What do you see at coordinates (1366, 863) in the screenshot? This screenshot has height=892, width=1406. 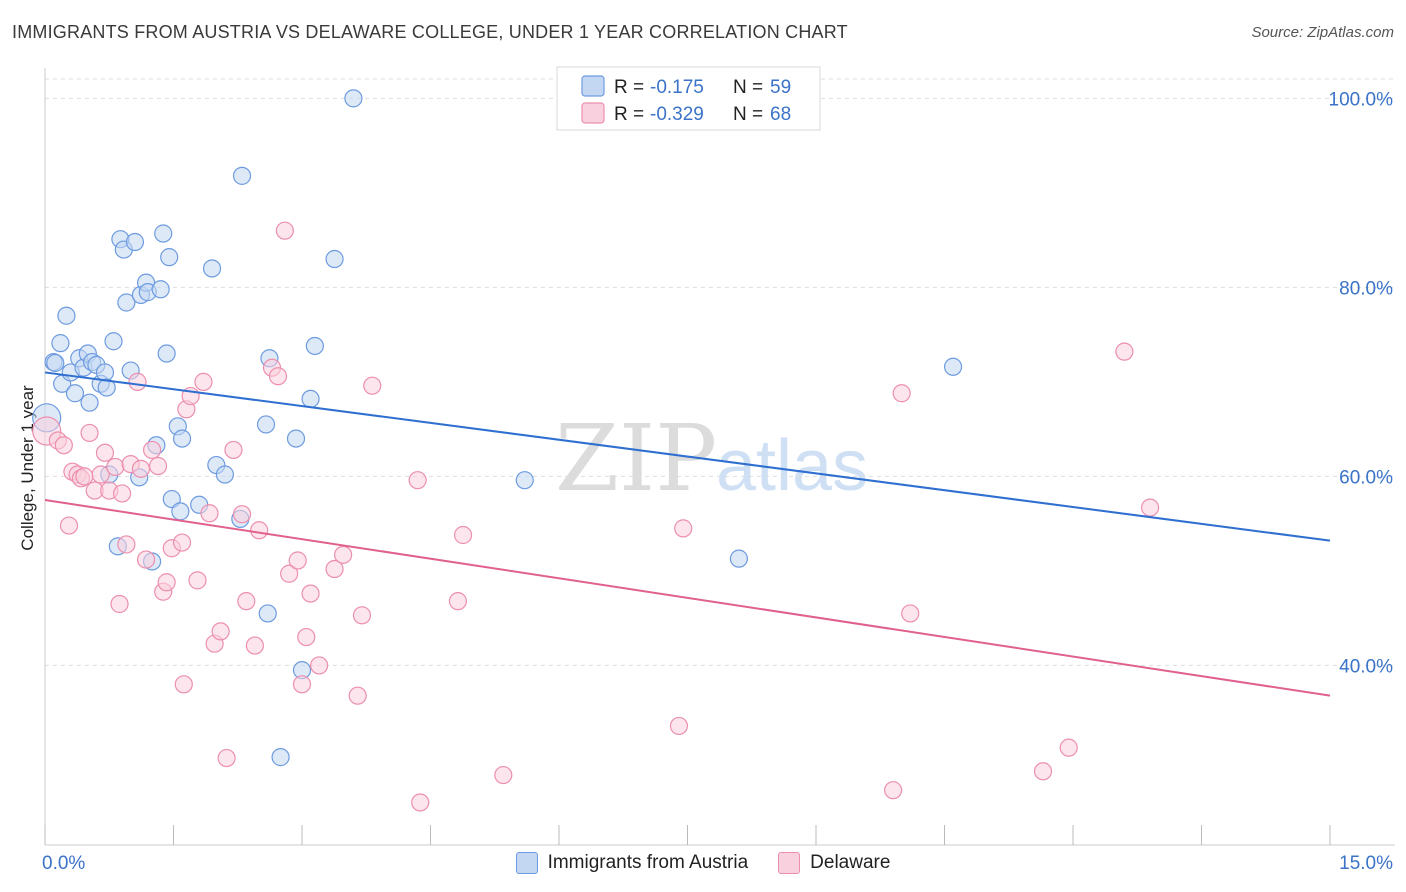 I see `x-tick-label: 15.0%` at bounding box center [1366, 863].